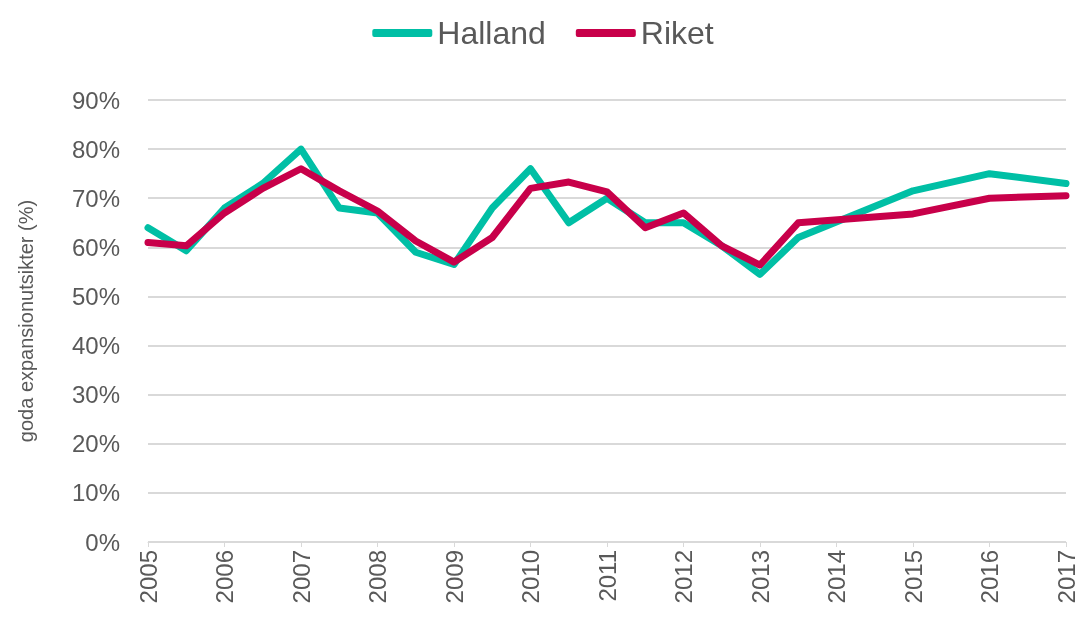  Describe the element at coordinates (989, 577) in the screenshot. I see `x-tick-label: 2016` at that location.